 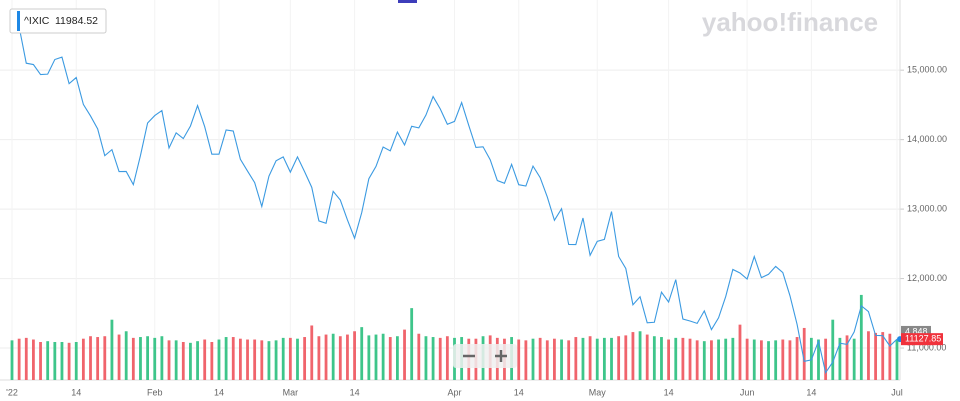 I want to click on x-tick-label: Jun, so click(x=747, y=392).